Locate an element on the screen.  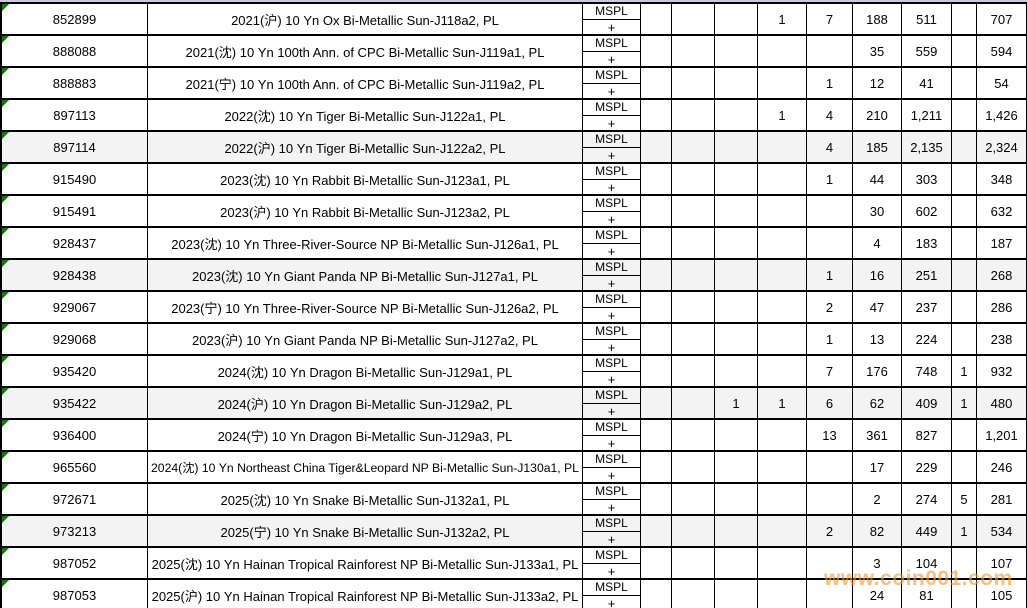
total-cell: 286 is located at coordinates (1002, 307).